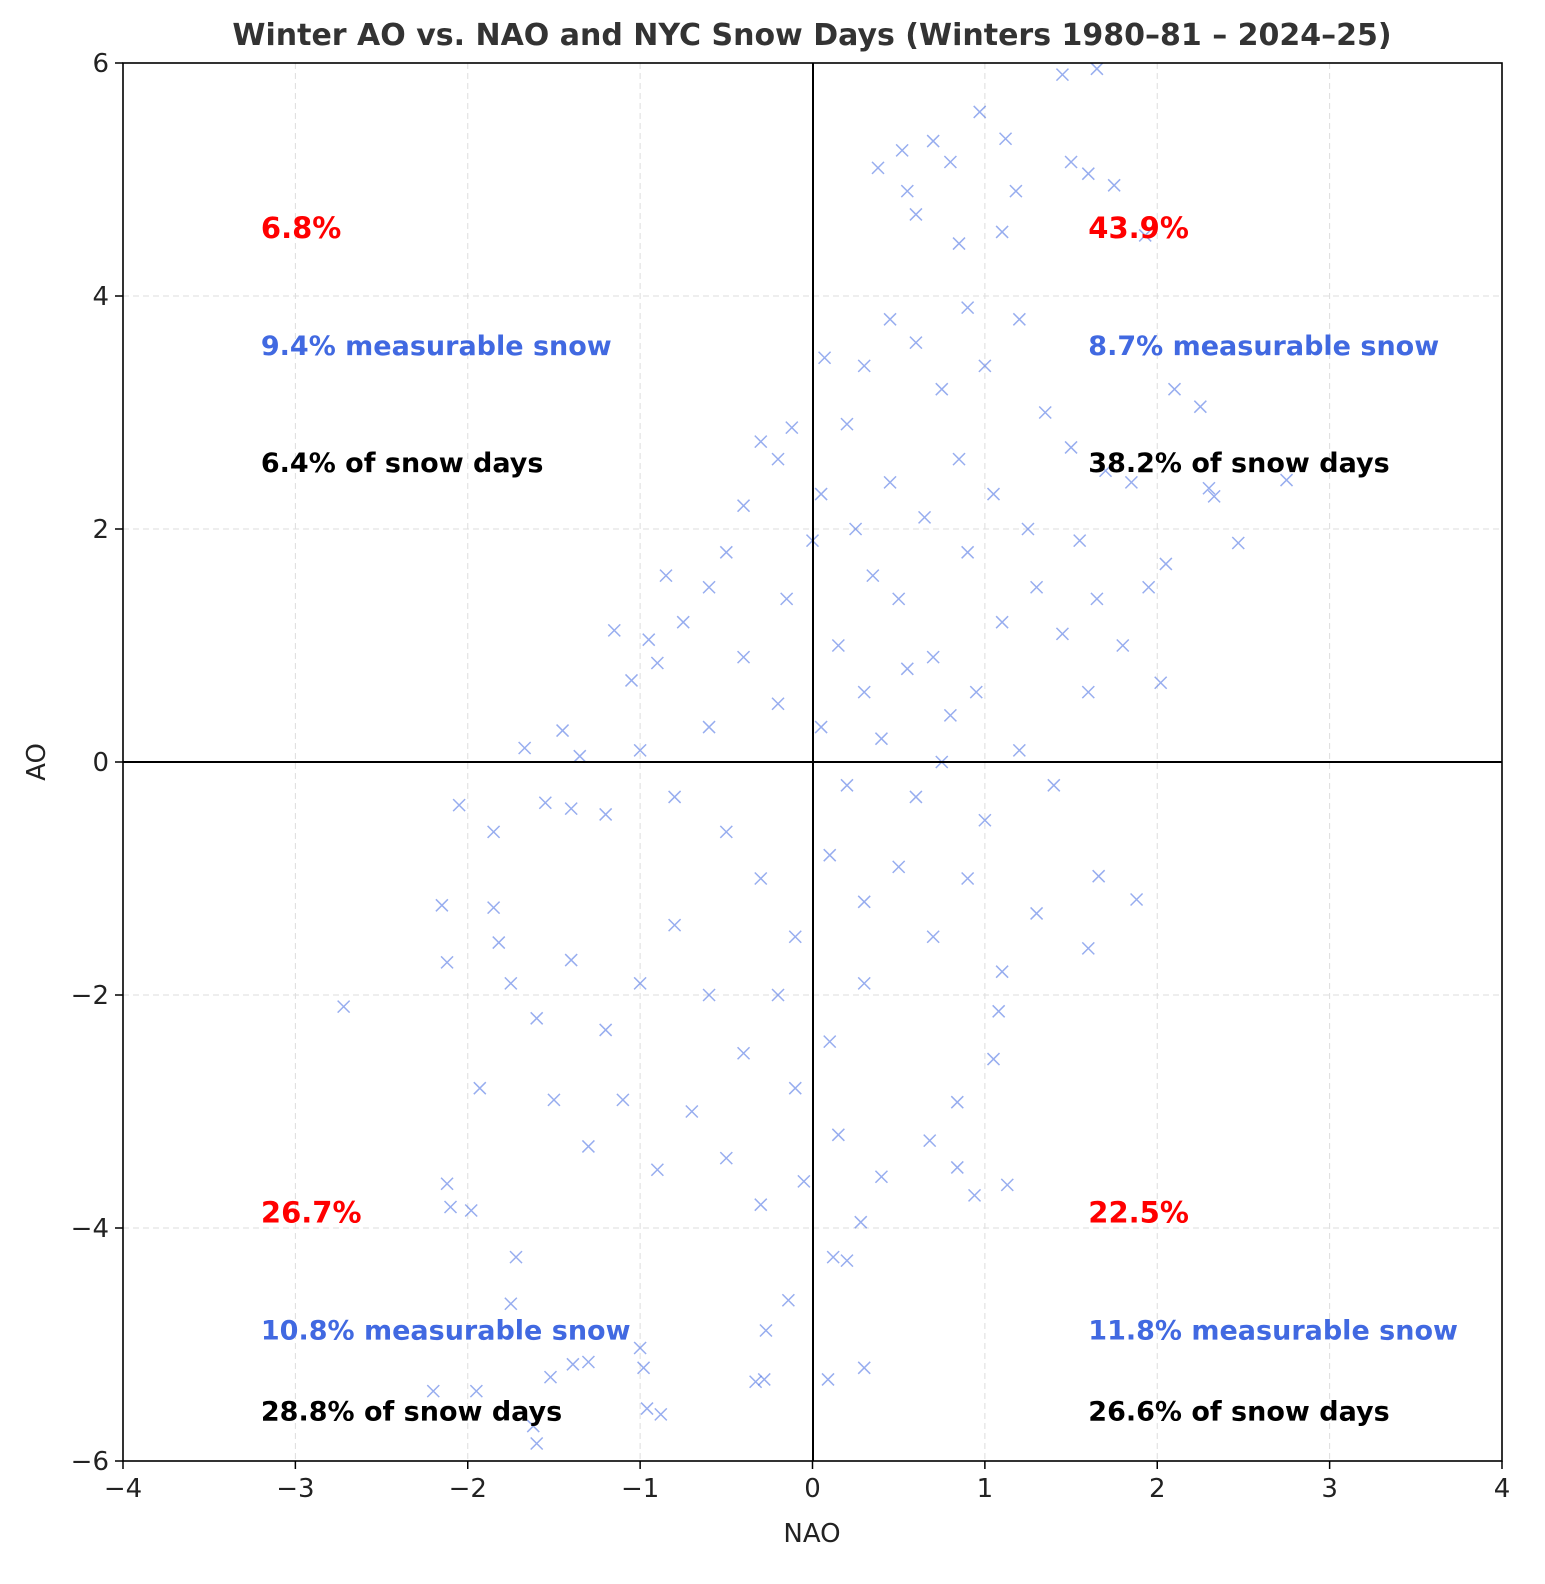  I want to click on quadrant-snow-days: 6.4% of snow days, so click(402, 463).